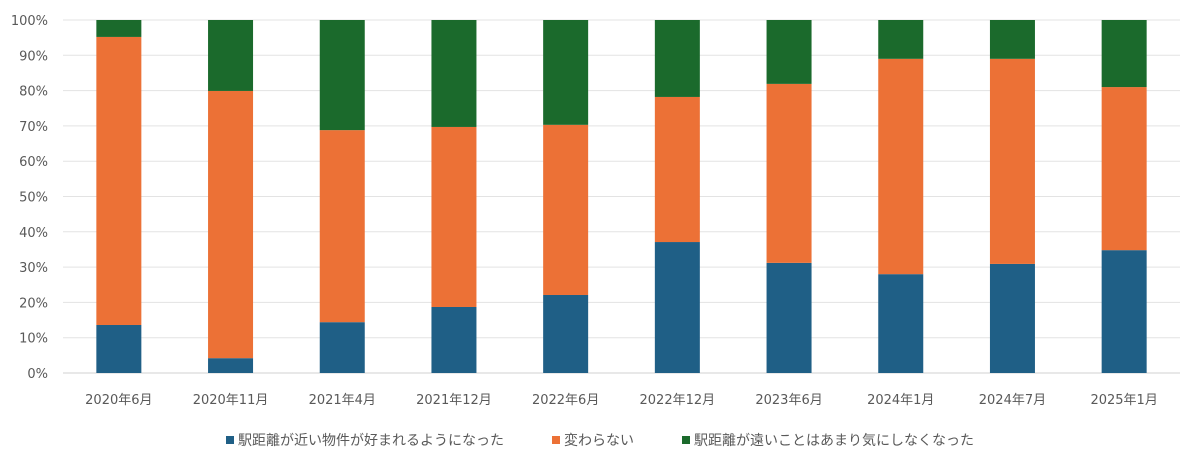 This screenshot has width=1200, height=468. What do you see at coordinates (678, 400) in the screenshot?
I see `x-tick-label: 2022年12月` at bounding box center [678, 400].